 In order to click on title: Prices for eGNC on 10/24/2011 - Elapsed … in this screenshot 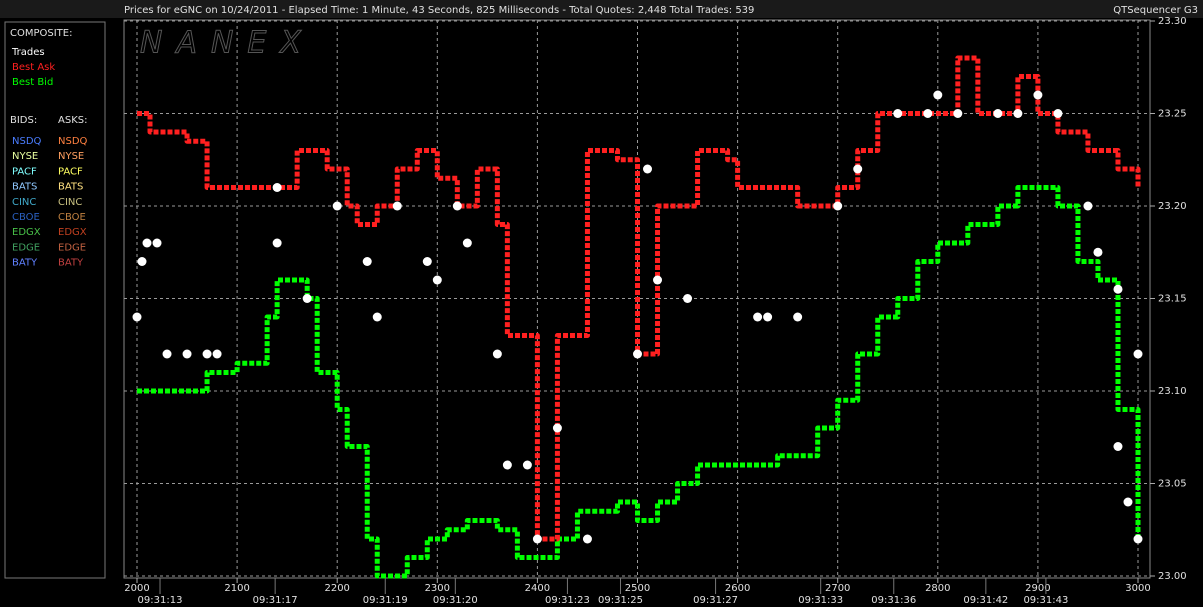, I will do `click(439, 10)`.